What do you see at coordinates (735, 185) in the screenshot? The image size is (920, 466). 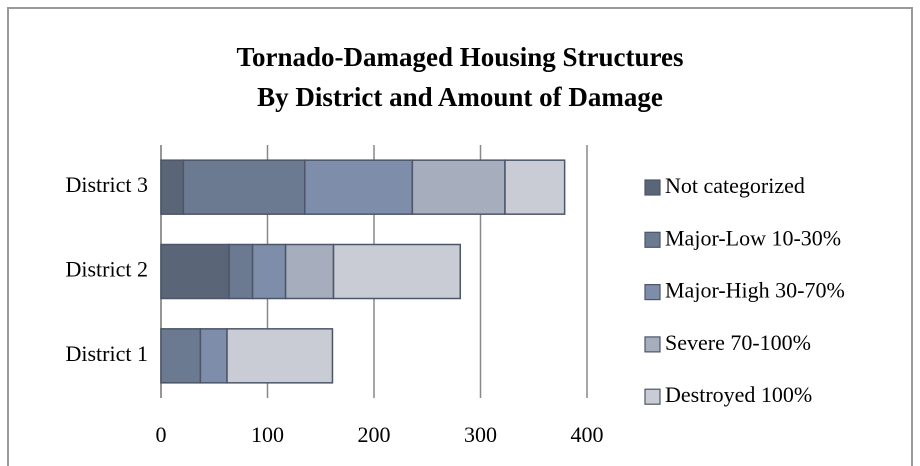 I see `legend-label: Not categorized` at bounding box center [735, 185].